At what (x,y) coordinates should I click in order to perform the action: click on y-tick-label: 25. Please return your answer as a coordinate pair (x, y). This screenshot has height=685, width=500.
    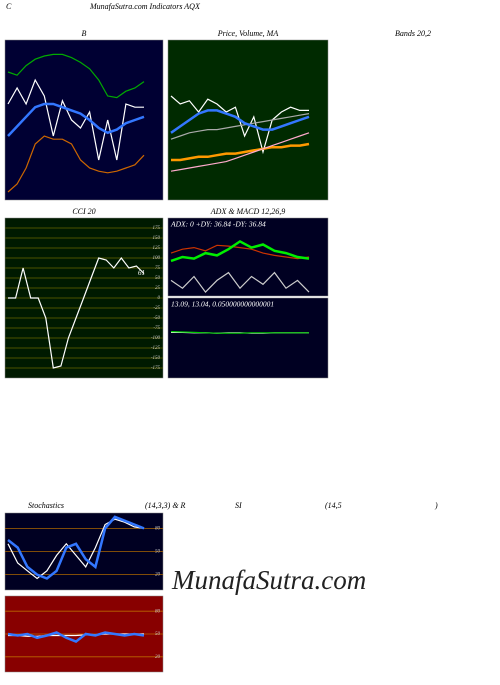
    Looking at the image, I should click on (158, 288).